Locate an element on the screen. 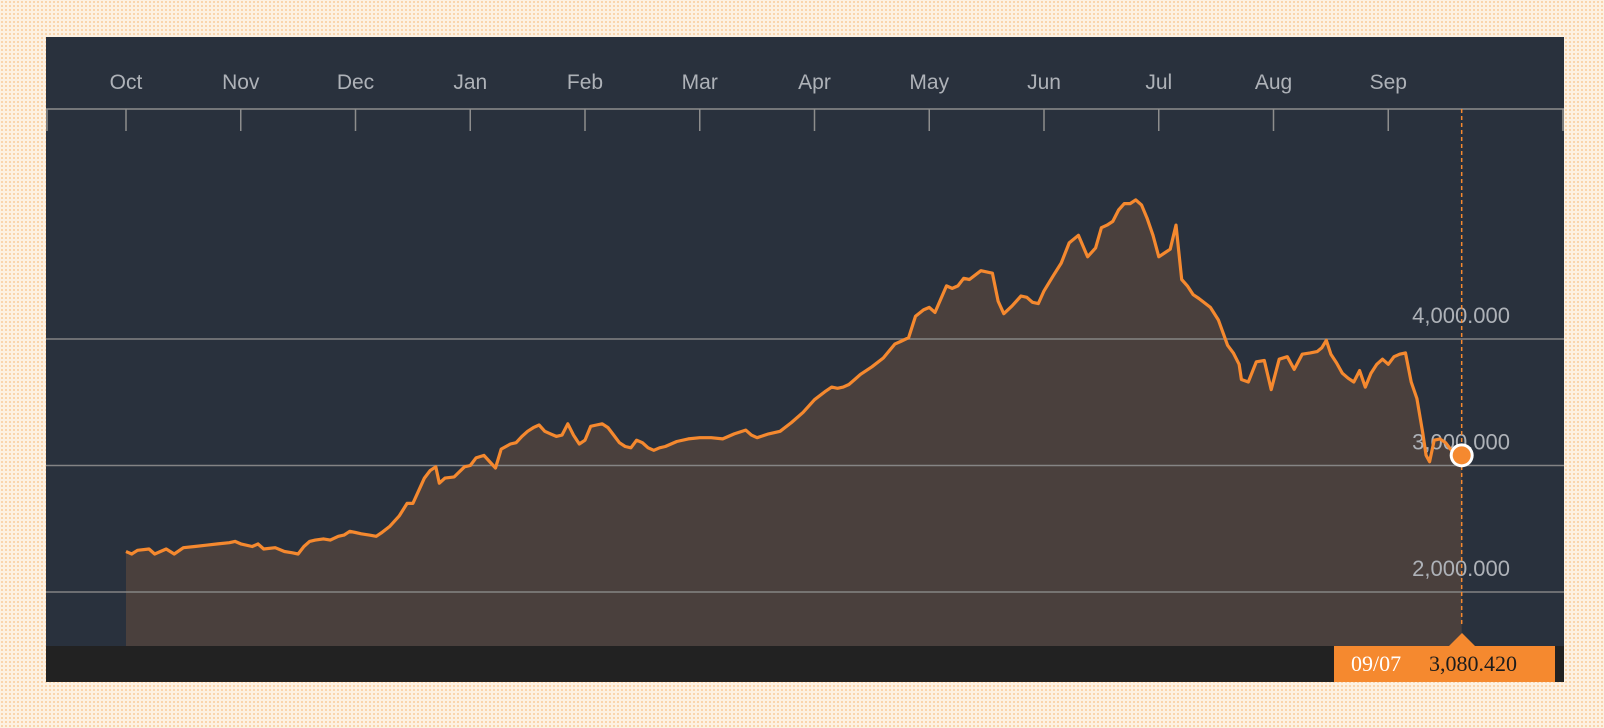 The width and height of the screenshot is (1604, 728). x-tick-label: Nov is located at coordinates (241, 82).